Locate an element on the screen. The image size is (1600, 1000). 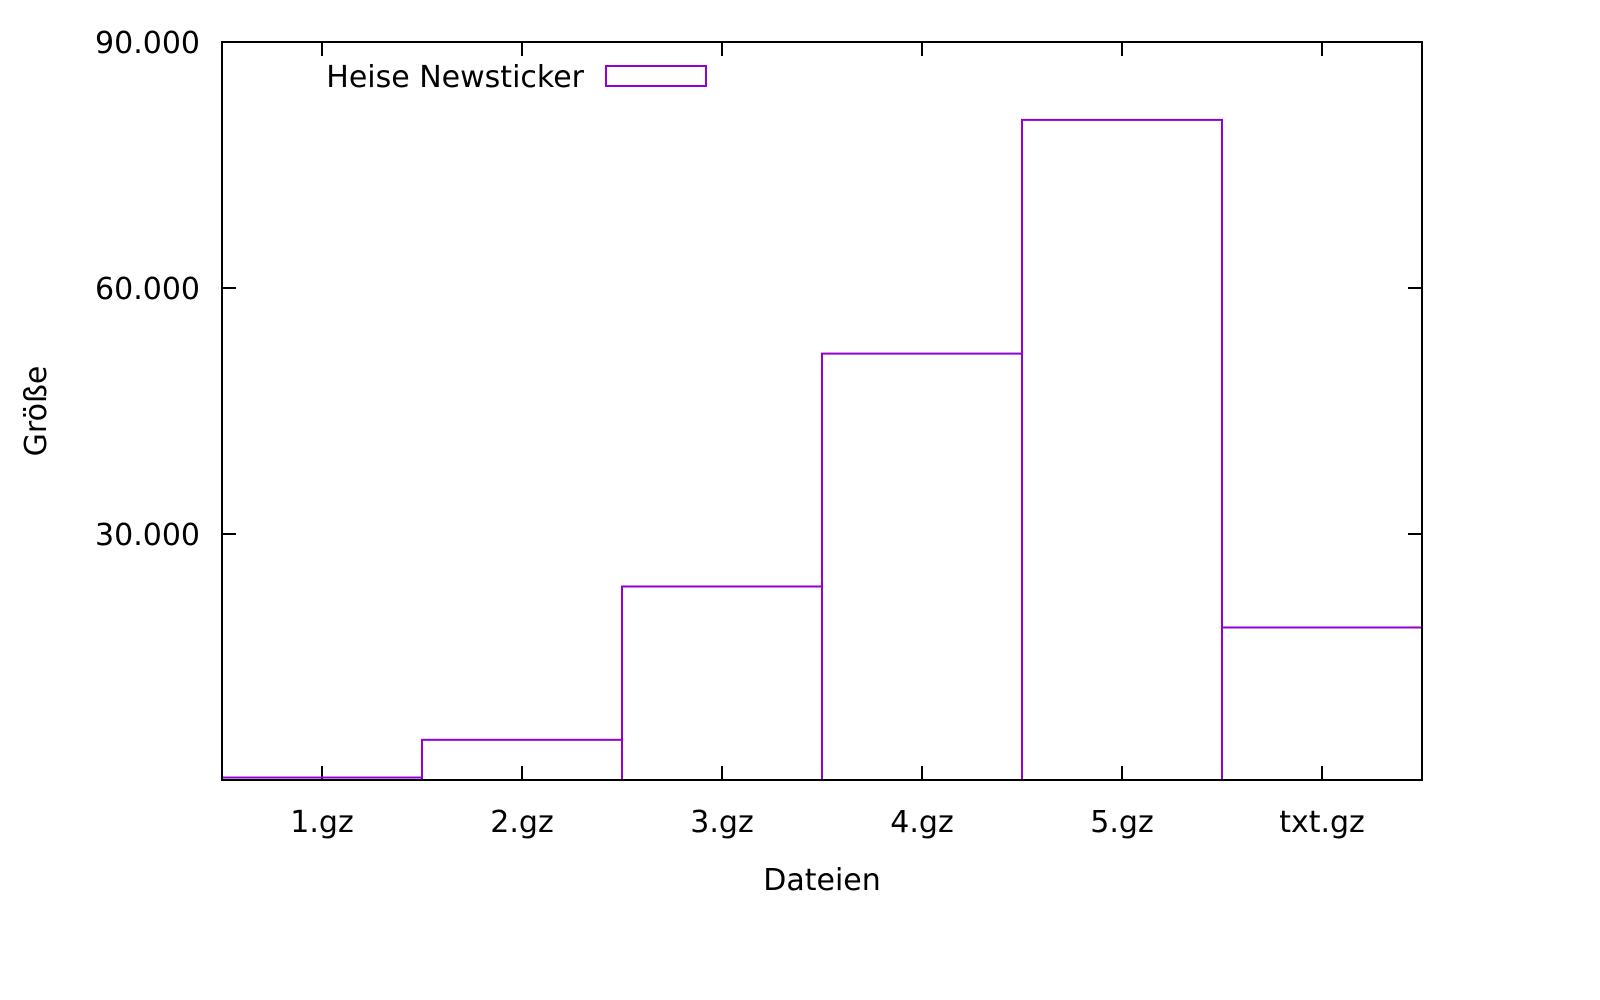
bar-4-gz is located at coordinates (922, 566).